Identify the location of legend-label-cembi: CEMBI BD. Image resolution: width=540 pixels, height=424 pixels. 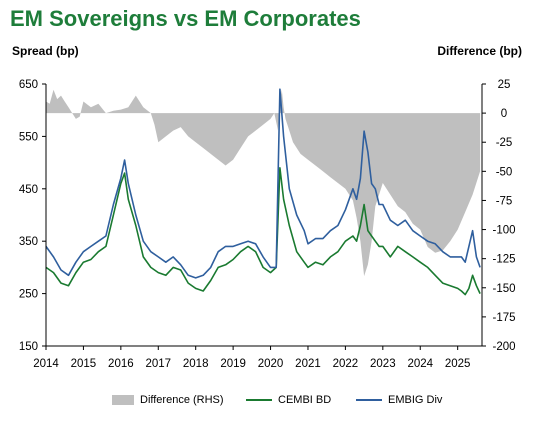
(305, 400).